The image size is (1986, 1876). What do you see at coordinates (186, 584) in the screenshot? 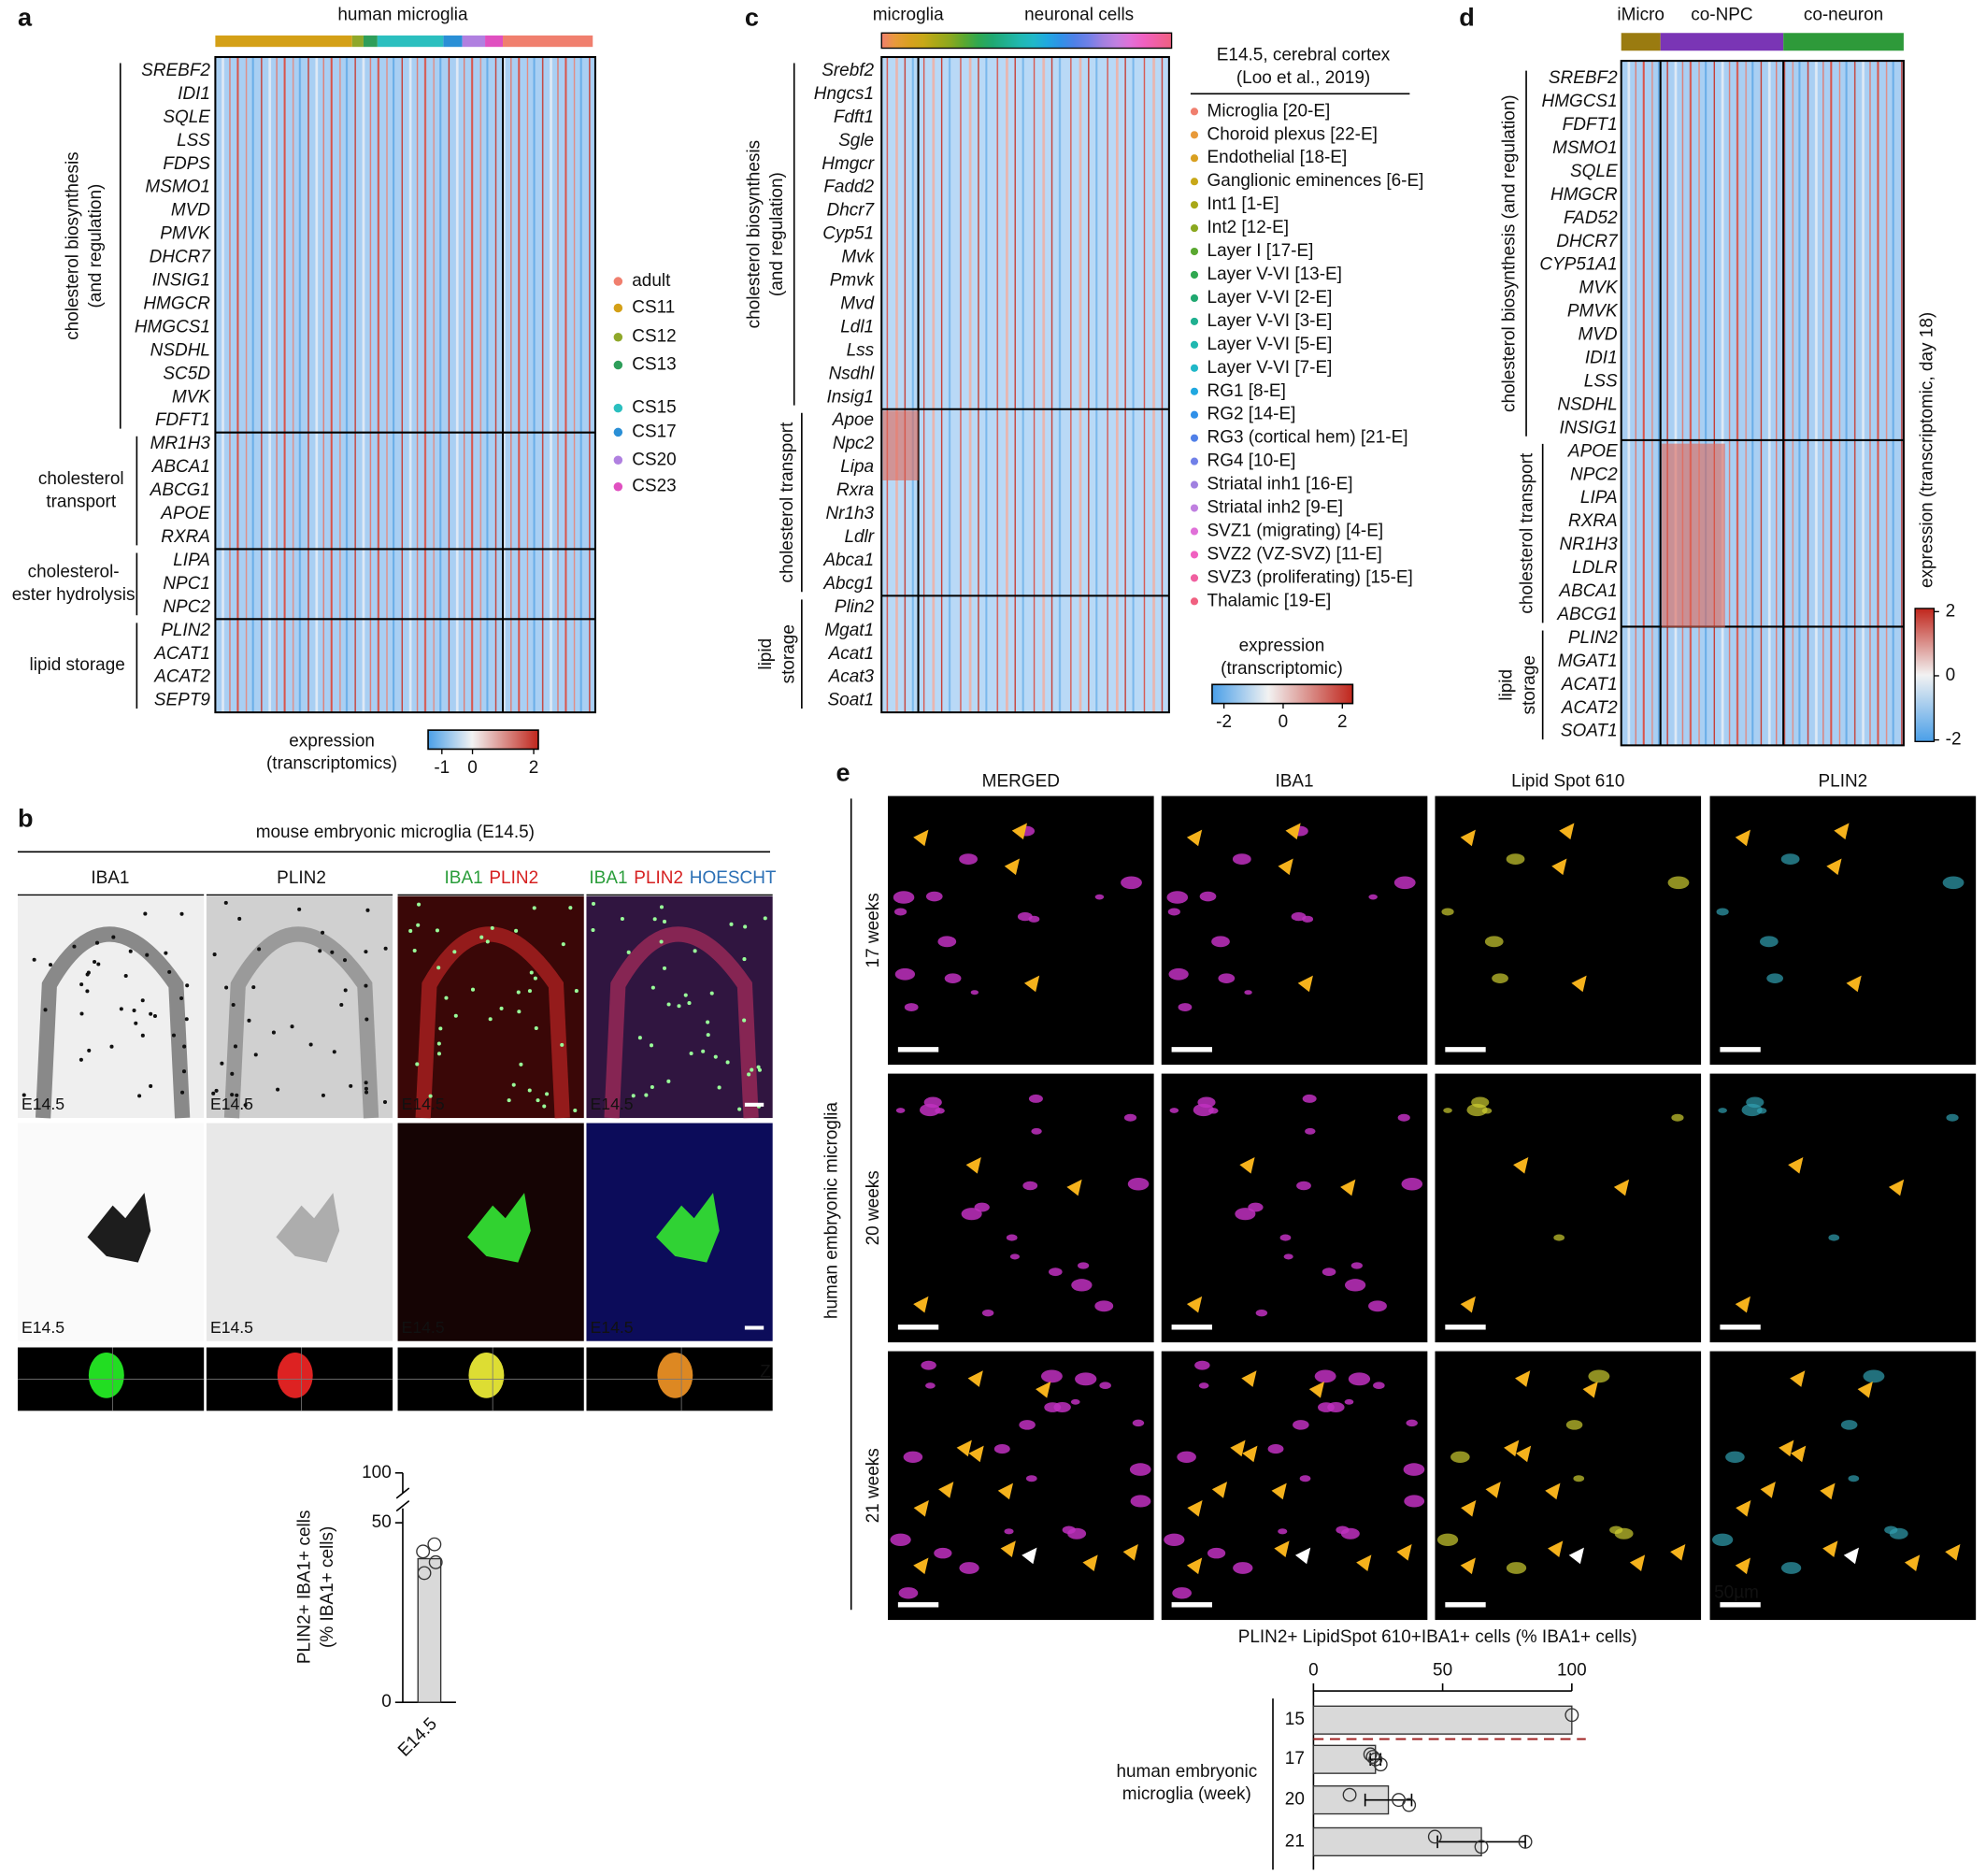
I see `gene-label: NPC1` at bounding box center [186, 584].